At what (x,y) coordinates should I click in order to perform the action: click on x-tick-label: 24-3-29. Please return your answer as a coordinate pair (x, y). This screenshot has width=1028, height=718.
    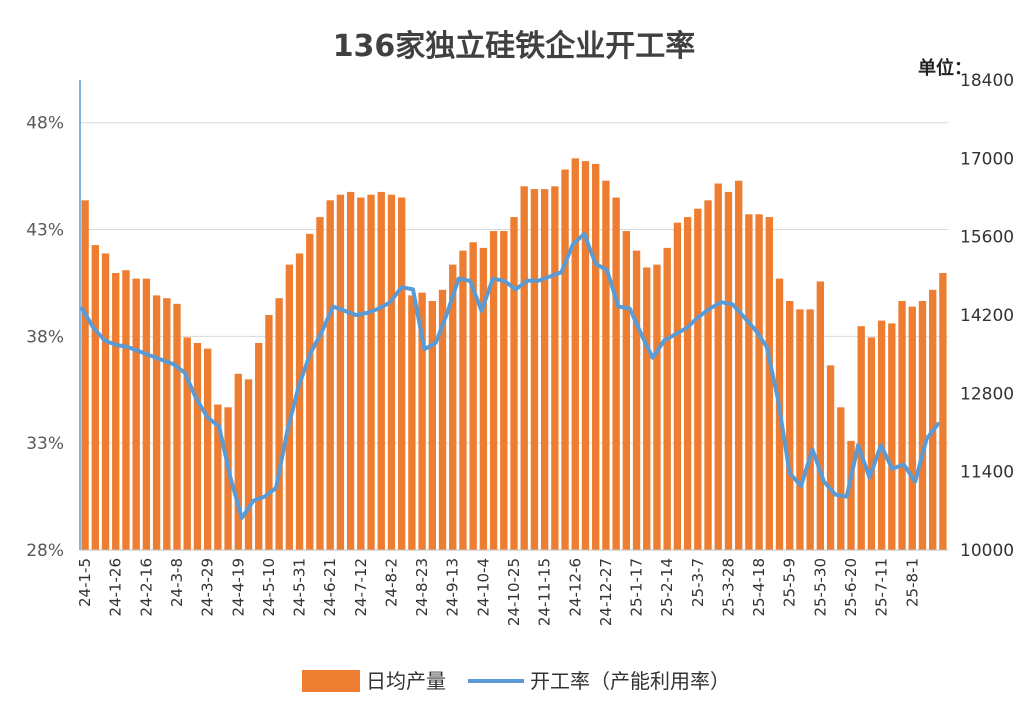
    Looking at the image, I should click on (208, 587).